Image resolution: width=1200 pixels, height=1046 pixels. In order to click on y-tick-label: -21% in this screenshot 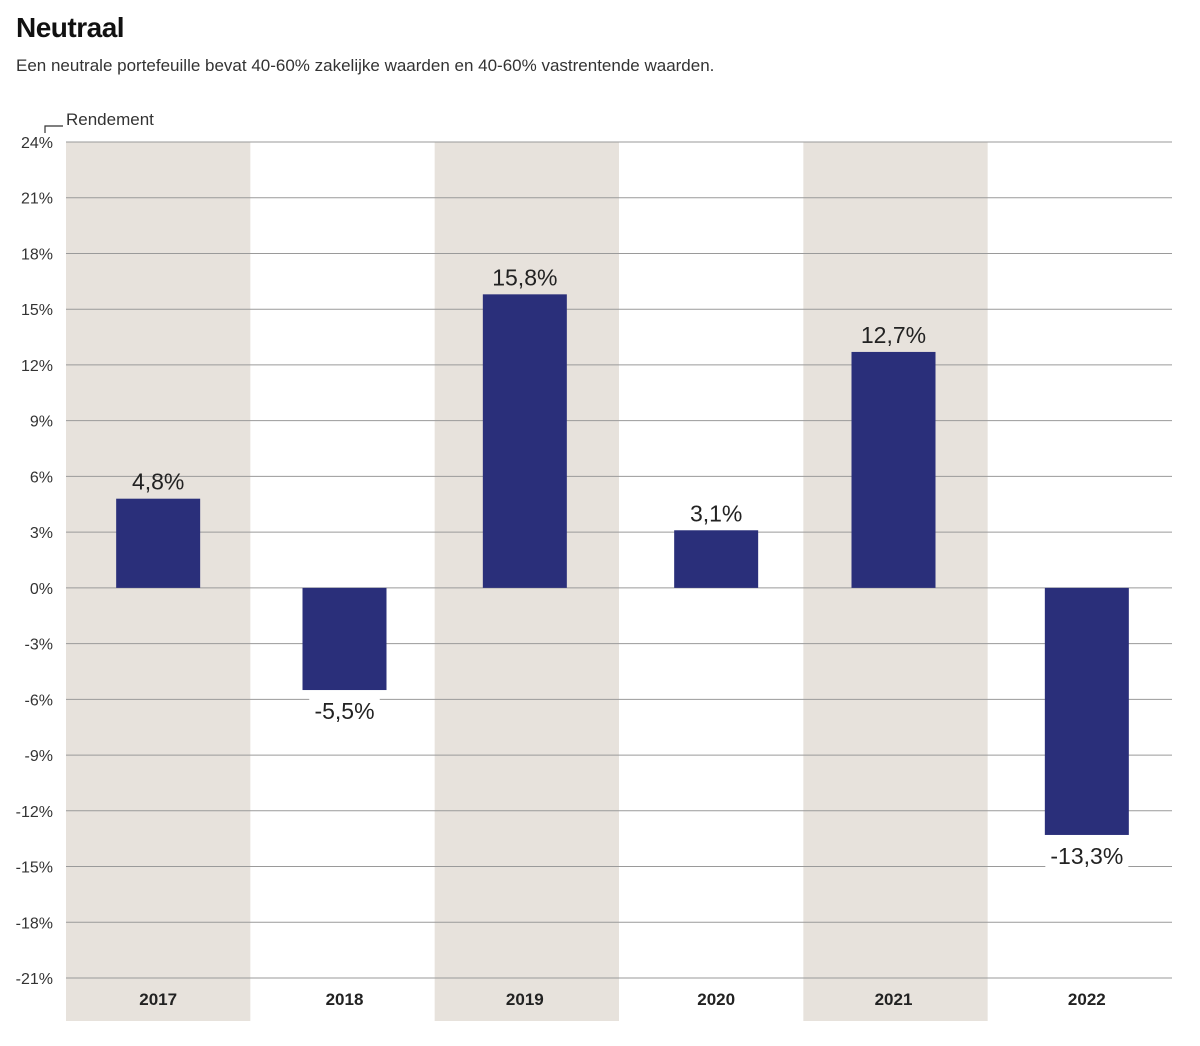, I will do `click(34, 979)`.